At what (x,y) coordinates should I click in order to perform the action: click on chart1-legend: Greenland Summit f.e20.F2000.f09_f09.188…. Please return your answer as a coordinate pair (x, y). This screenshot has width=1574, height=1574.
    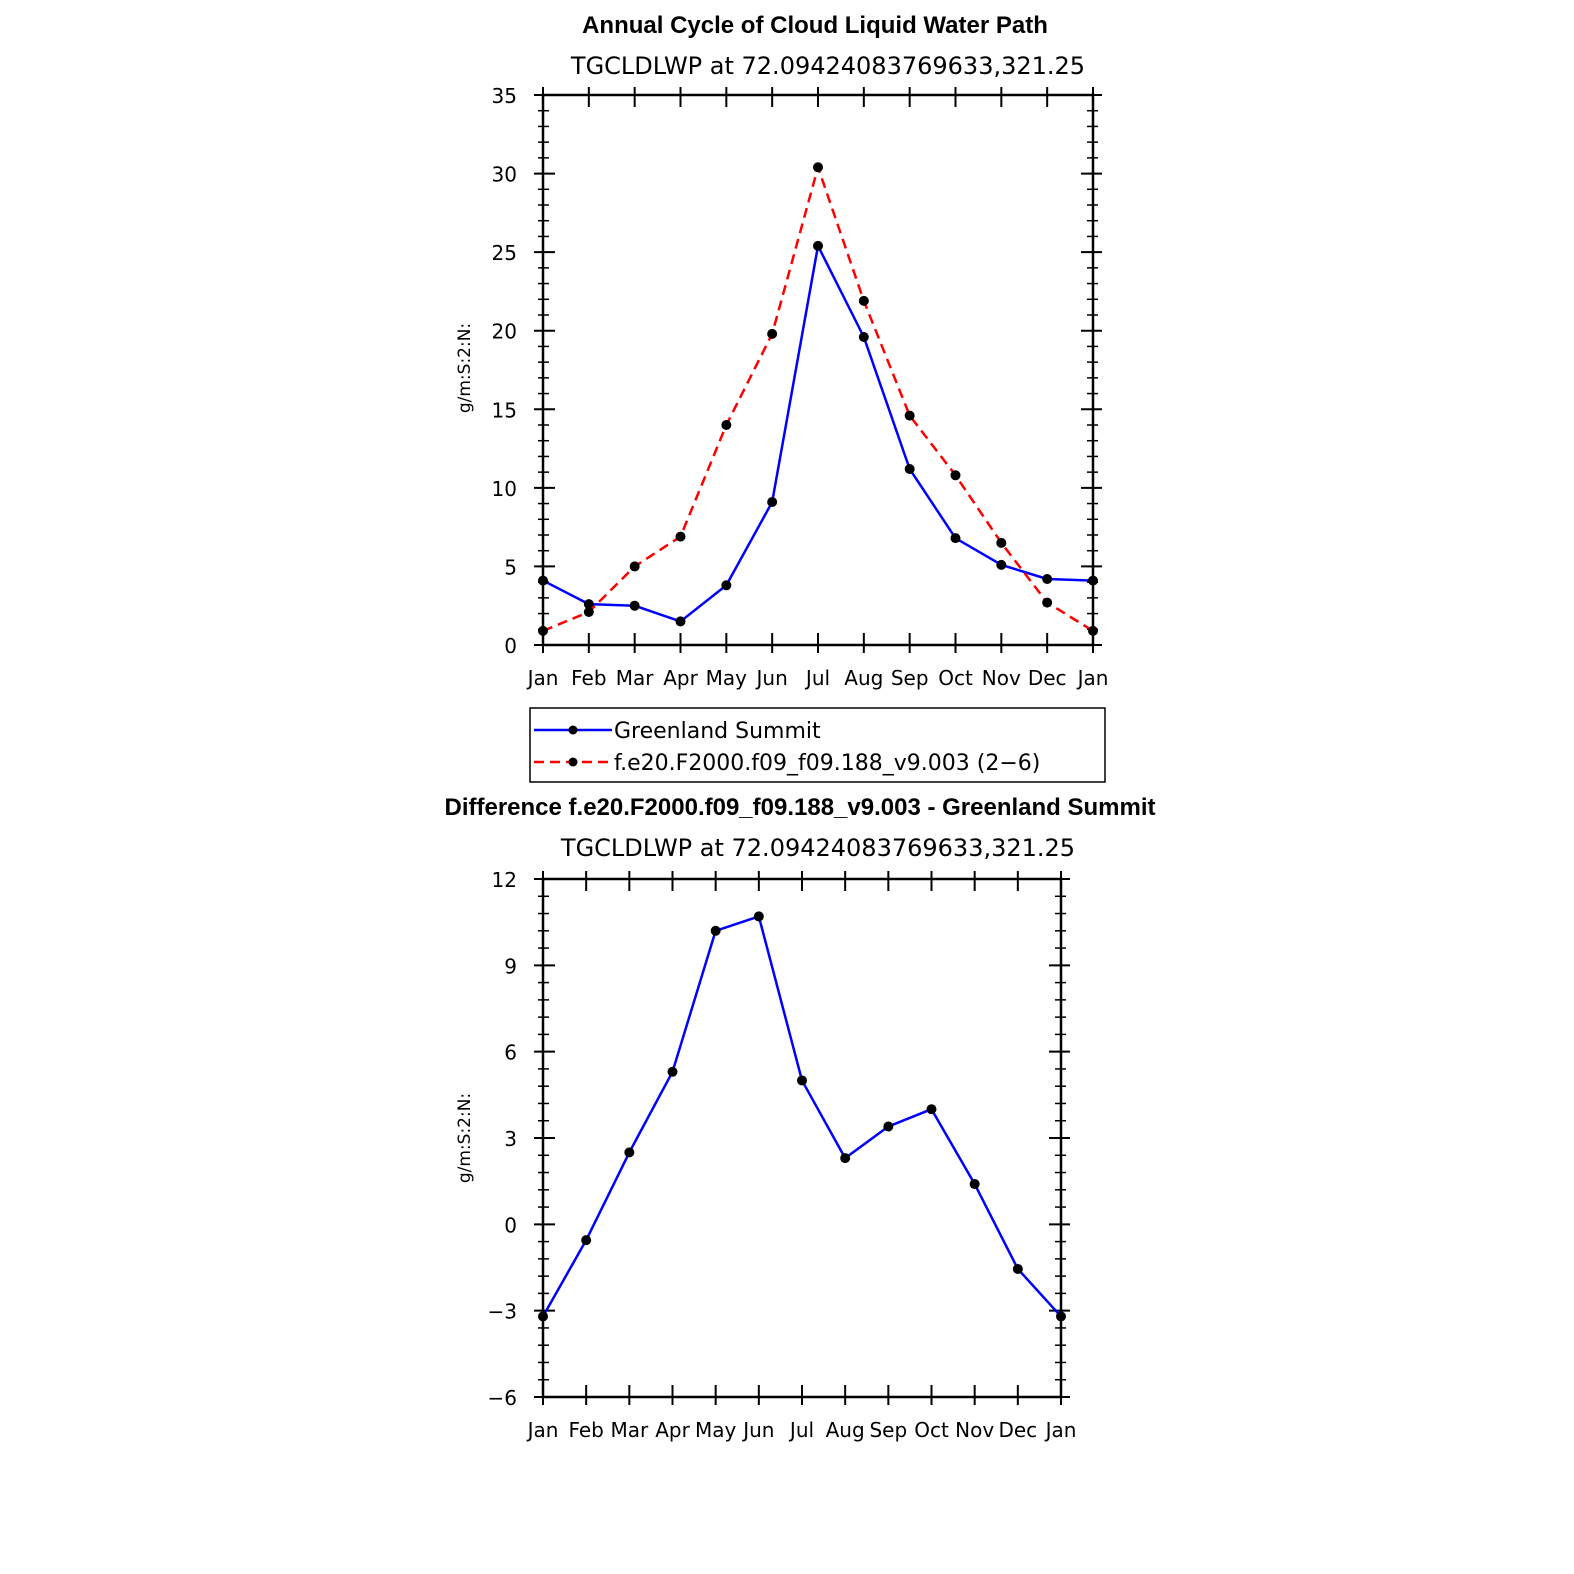
    Looking at the image, I should click on (817, 745).